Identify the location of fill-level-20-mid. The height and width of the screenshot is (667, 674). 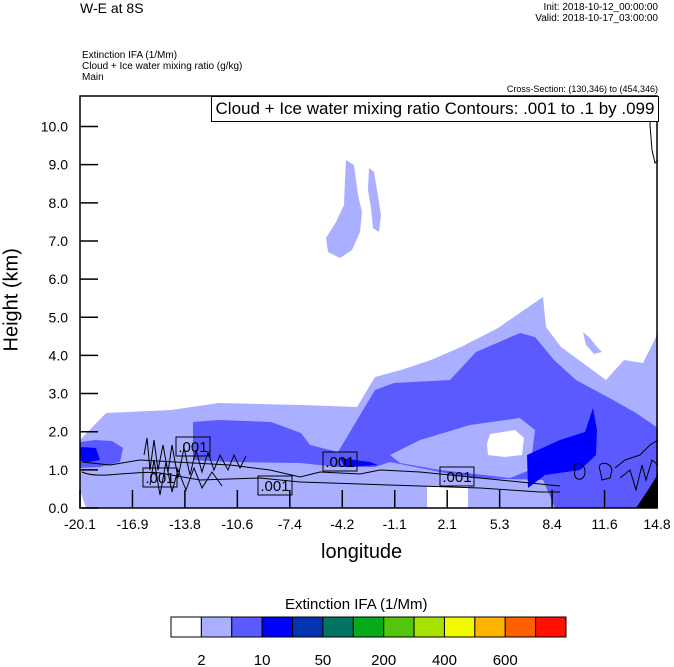
(359, 462).